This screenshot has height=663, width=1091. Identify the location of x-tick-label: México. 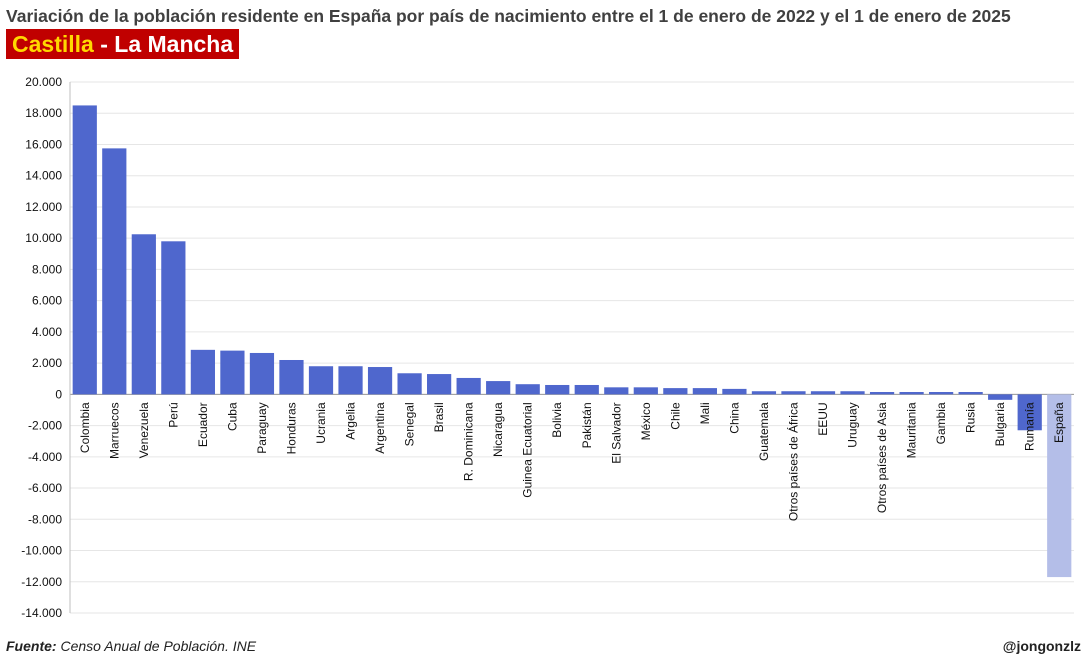
(646, 421).